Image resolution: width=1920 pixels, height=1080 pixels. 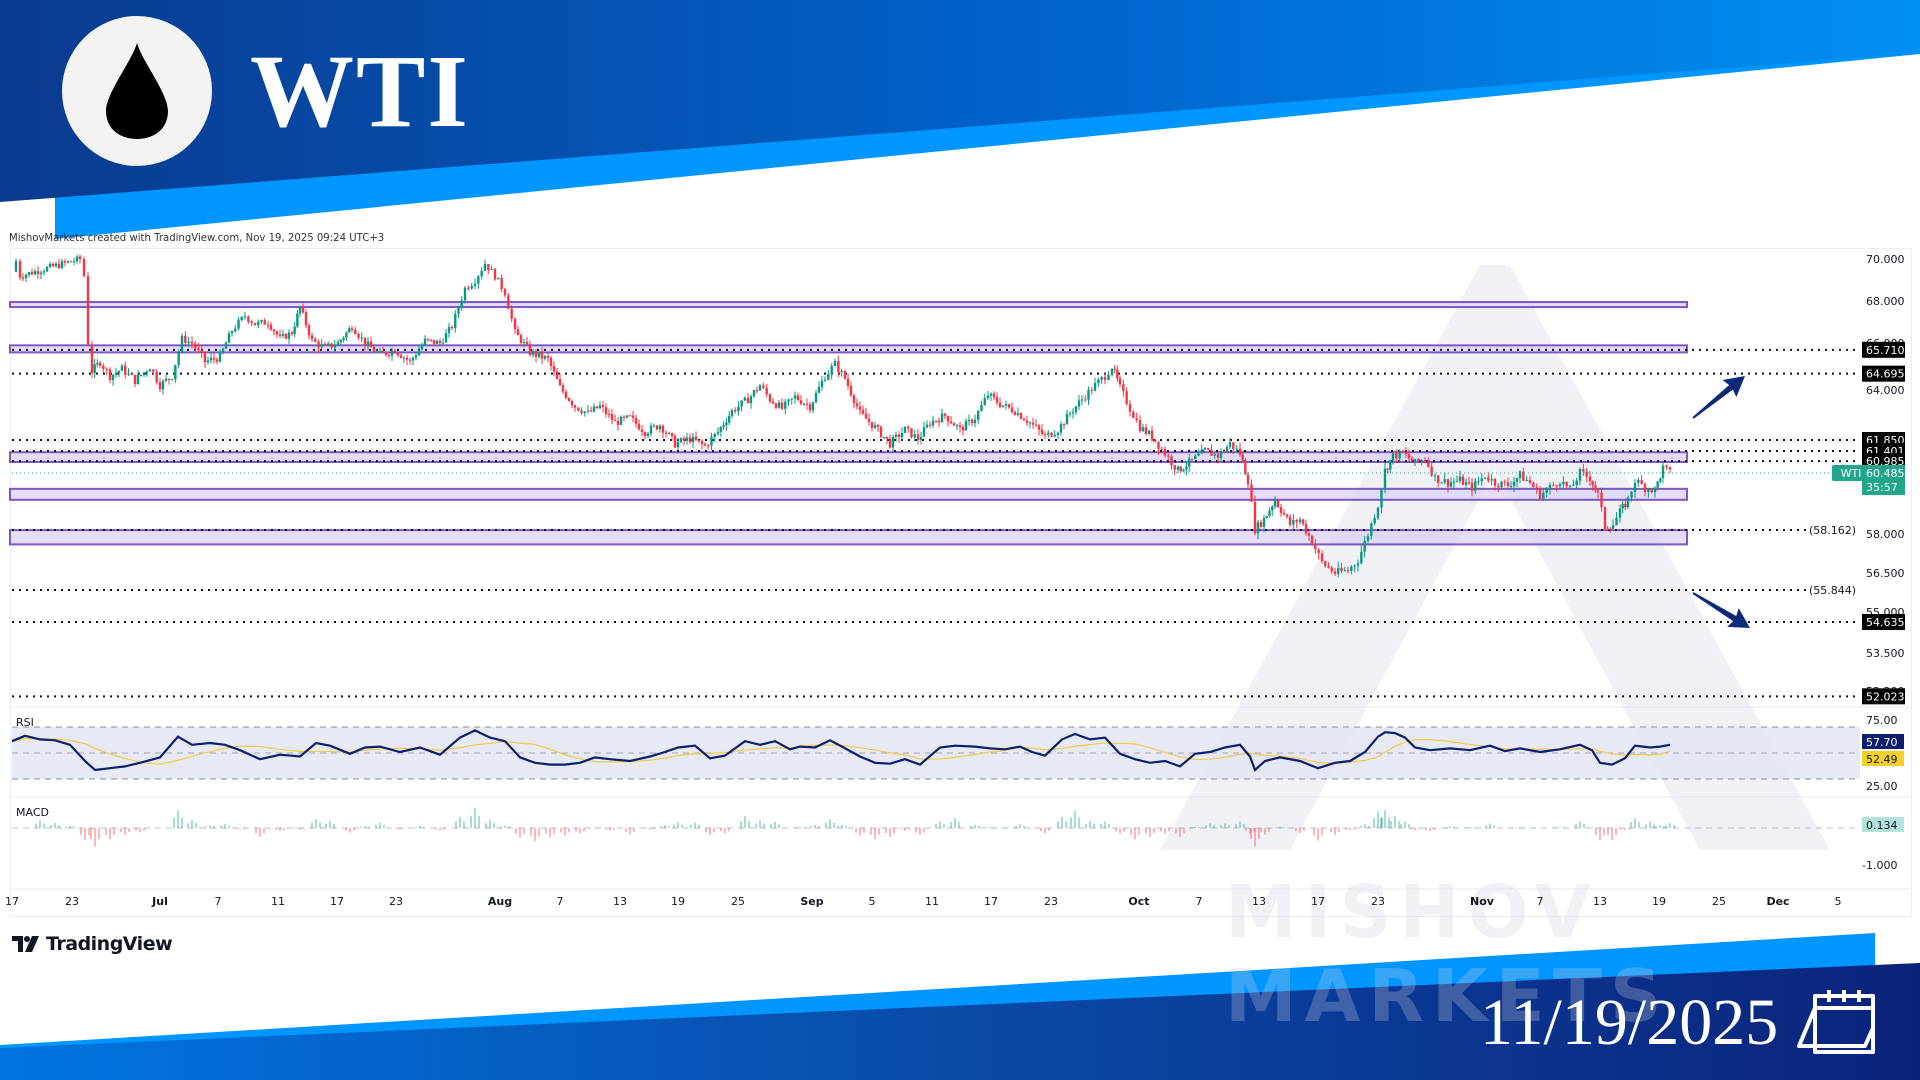 I want to click on price-tick: 68.000, so click(x=1885, y=301).